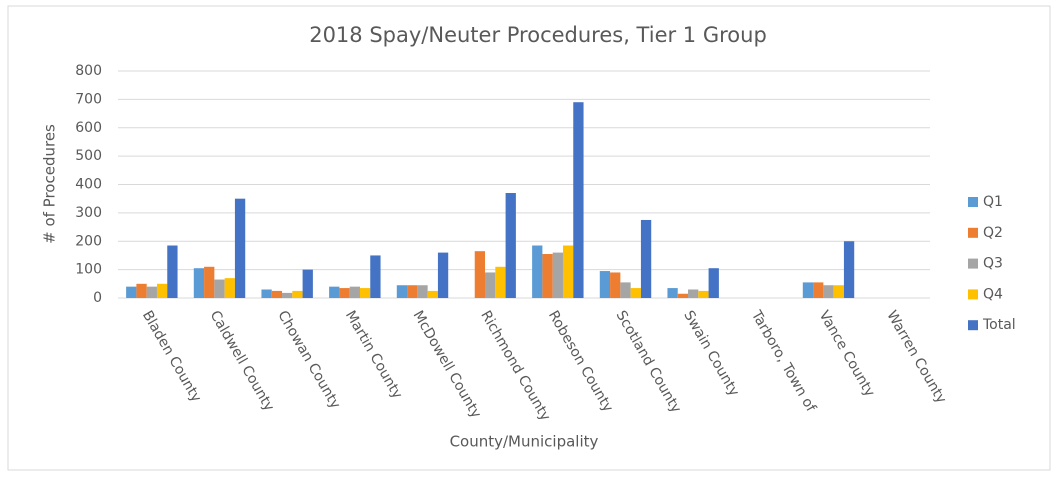 Image resolution: width=1058 pixels, height=478 pixels. I want to click on y-tick-label: 500, so click(88, 156).